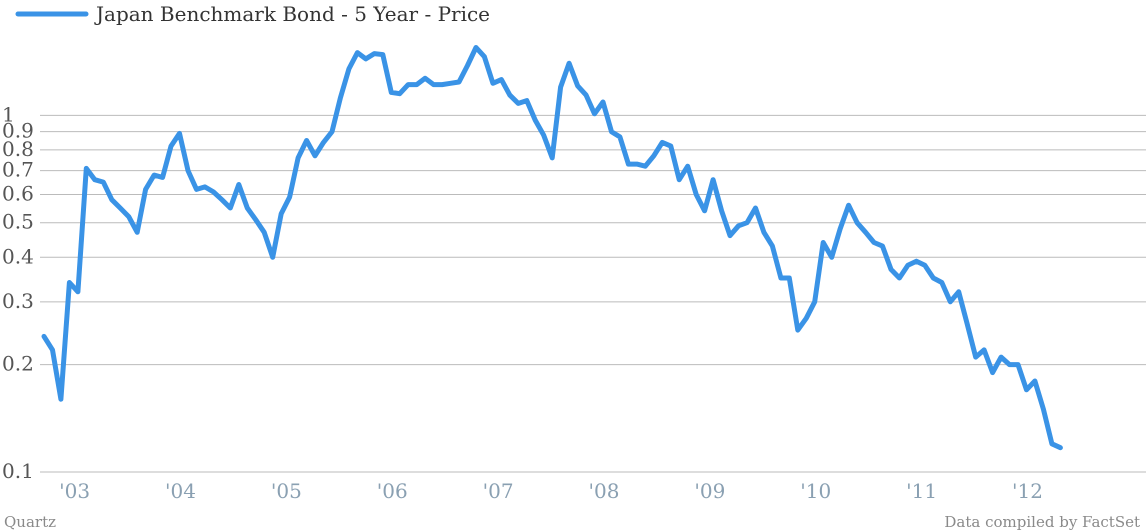  I want to click on y-tick-label: 0.4, so click(18, 256).